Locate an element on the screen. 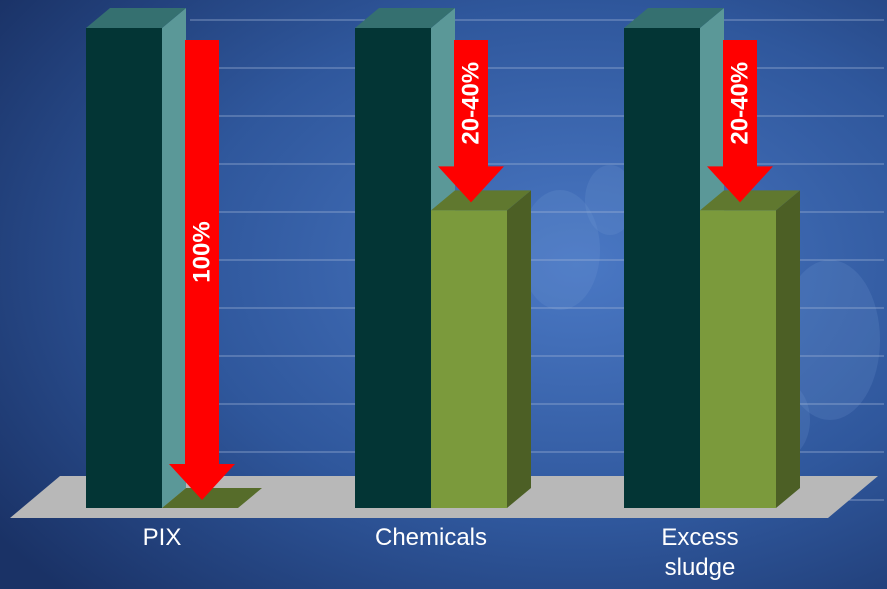 Image resolution: width=887 pixels, height=589 pixels. bar-after-1-top is located at coordinates (481, 200).